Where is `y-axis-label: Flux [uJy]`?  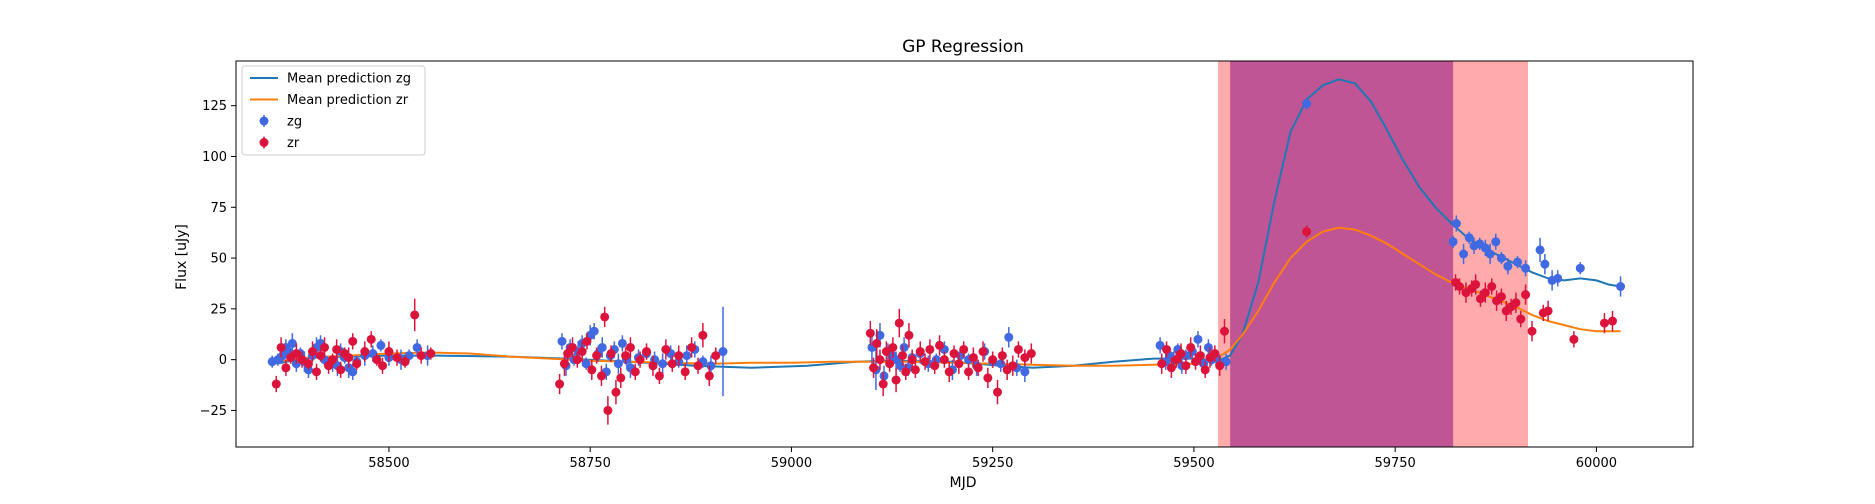
y-axis-label: Flux [uJy] is located at coordinates (182, 257).